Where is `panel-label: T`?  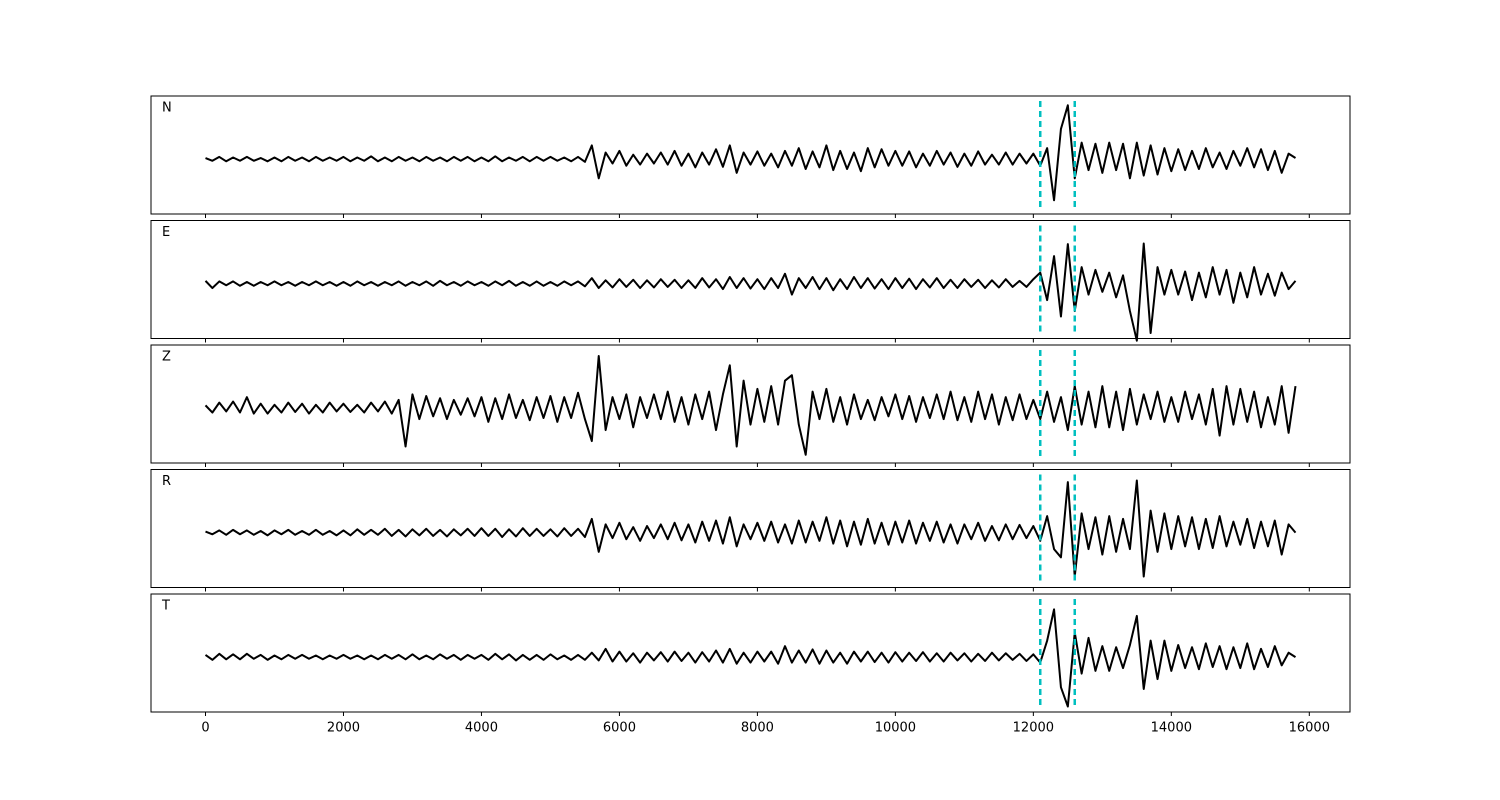
panel-label: T is located at coordinates (165, 606).